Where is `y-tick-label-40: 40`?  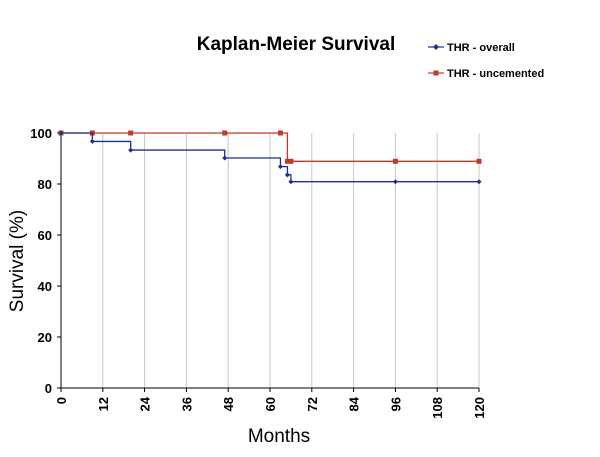
y-tick-label-40: 40 is located at coordinates (45, 286).